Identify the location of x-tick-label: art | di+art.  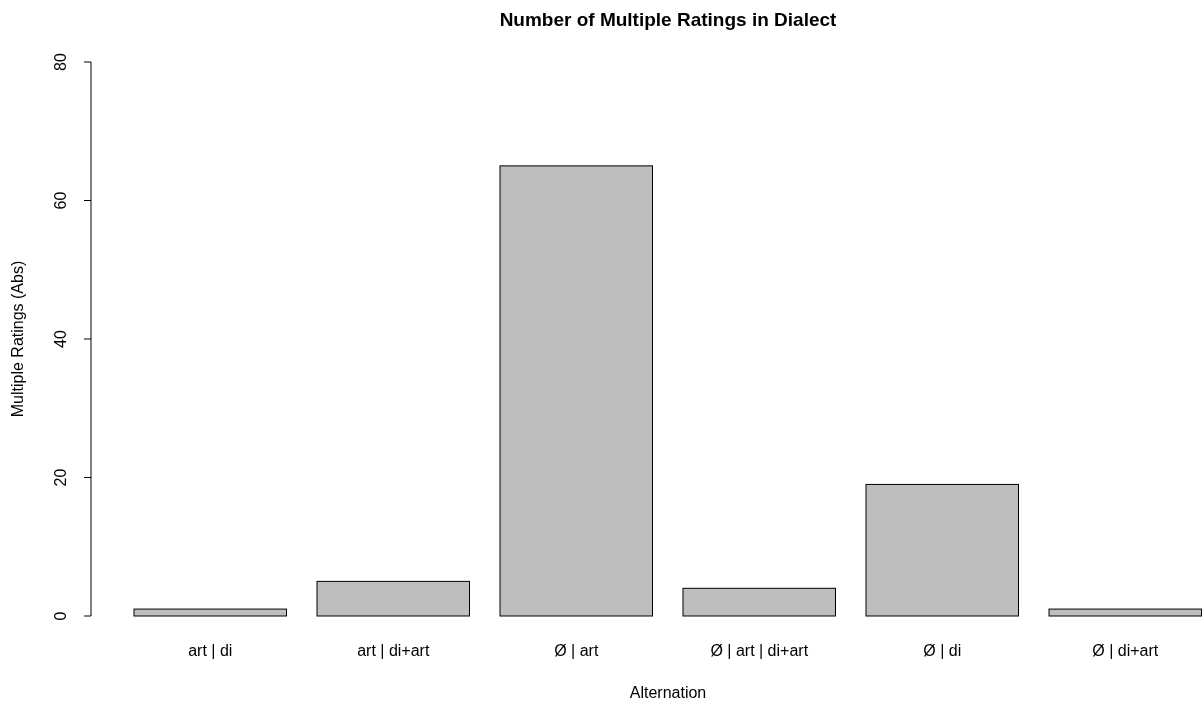
(393, 650).